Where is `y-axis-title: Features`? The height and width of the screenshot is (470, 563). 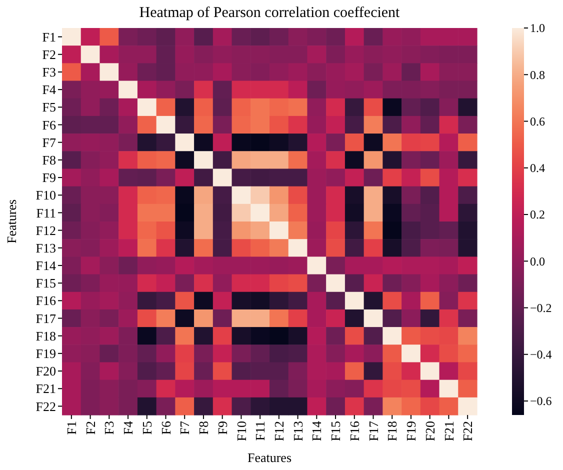 y-axis-title: Features is located at coordinates (11, 221).